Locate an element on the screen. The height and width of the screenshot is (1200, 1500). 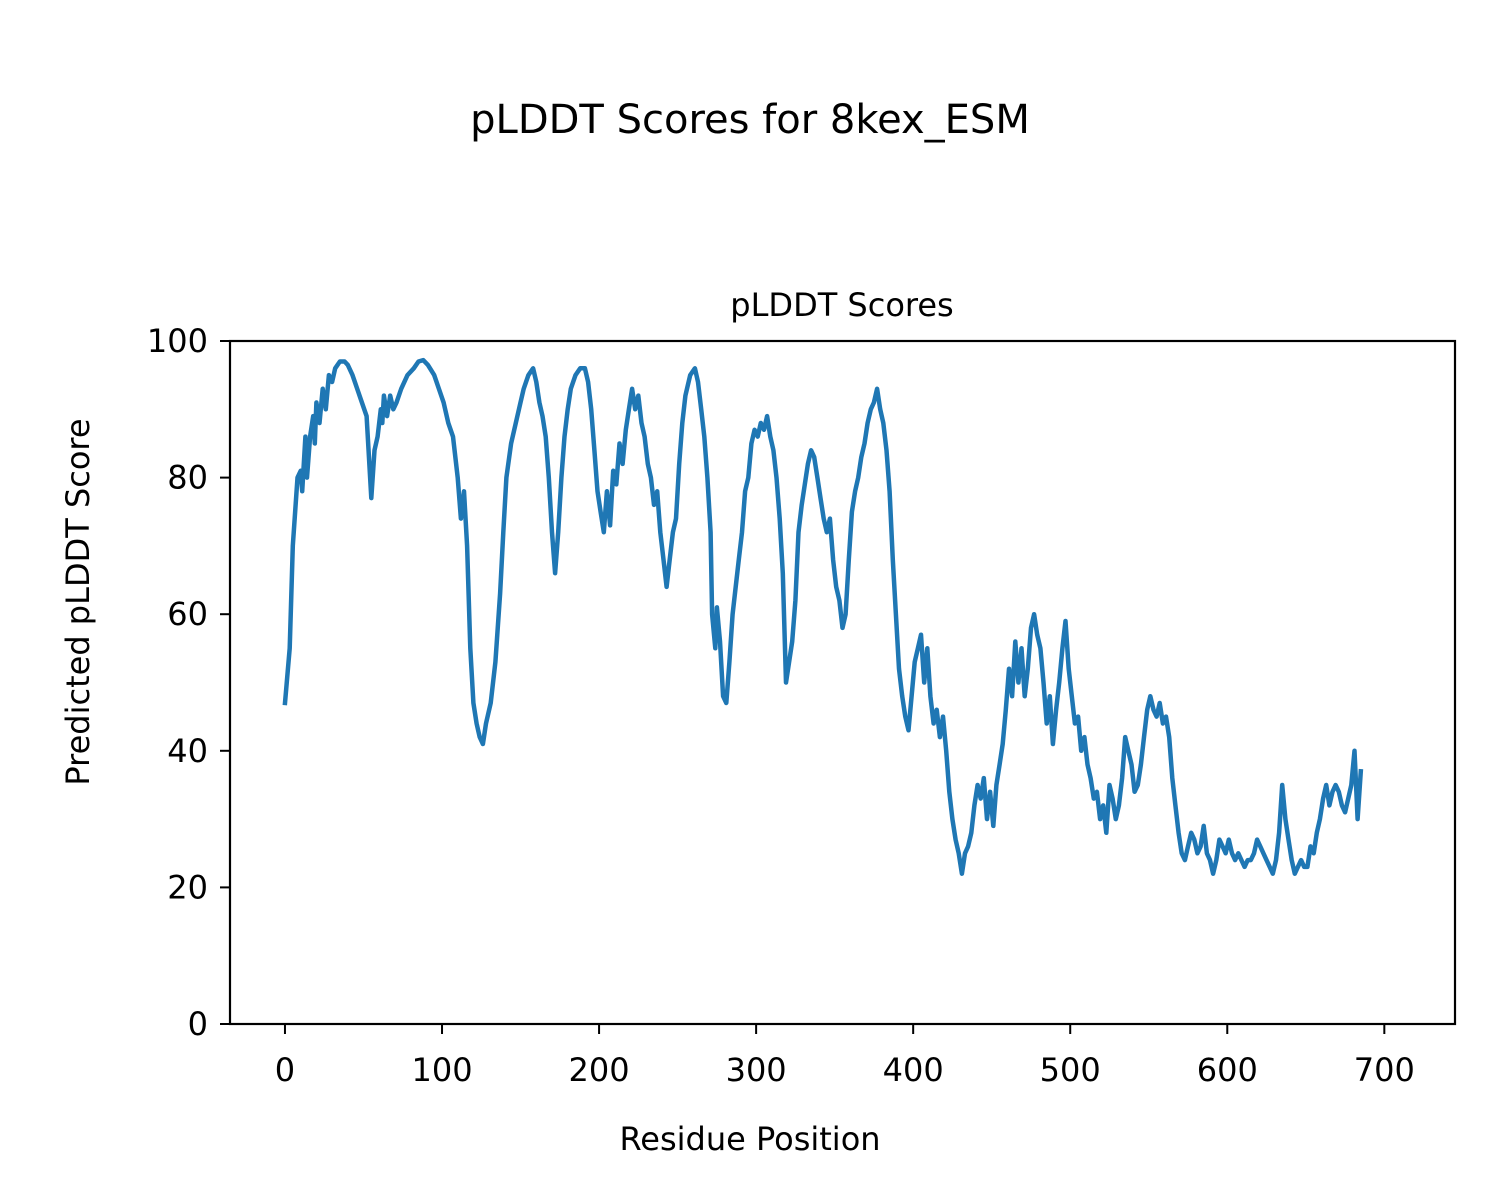
x-tick-label: 600 is located at coordinates (1227, 1070).